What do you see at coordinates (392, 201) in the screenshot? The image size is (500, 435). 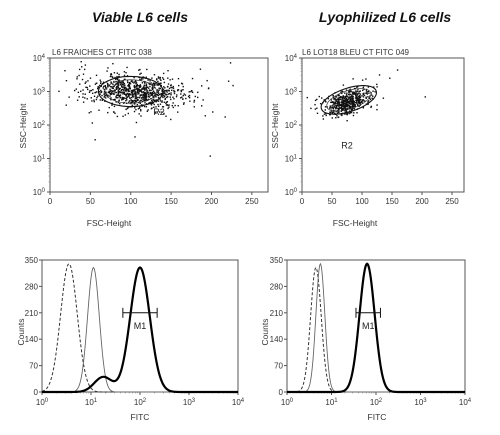 I see `scatter-lyophilized-xtick-label: 150` at bounding box center [392, 201].